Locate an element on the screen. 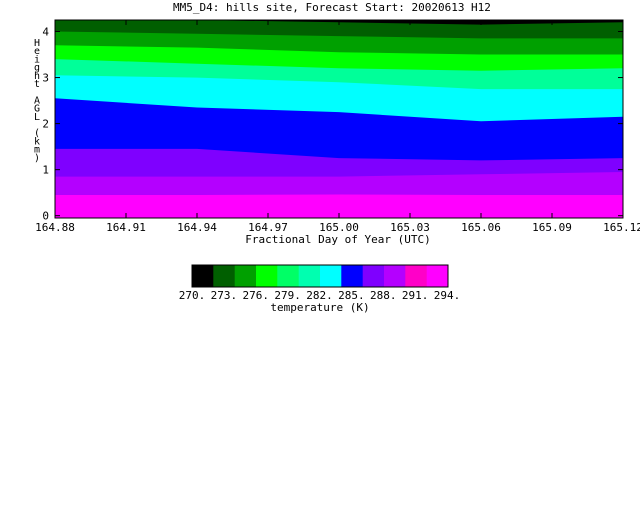 This screenshot has width=640, height=512. y-tick-label: 0 is located at coordinates (45, 216).